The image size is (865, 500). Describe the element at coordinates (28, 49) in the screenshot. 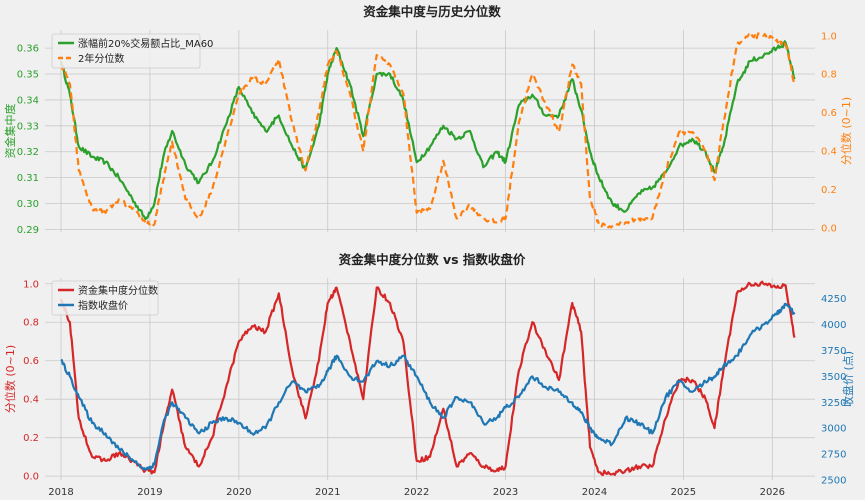

I see `ytick-left-label: 0.36` at that location.